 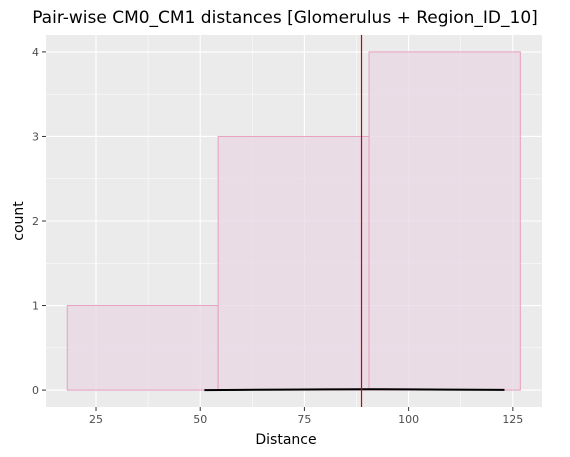 What do you see at coordinates (408, 419) in the screenshot?
I see `x-tick-label: 100` at bounding box center [408, 419].